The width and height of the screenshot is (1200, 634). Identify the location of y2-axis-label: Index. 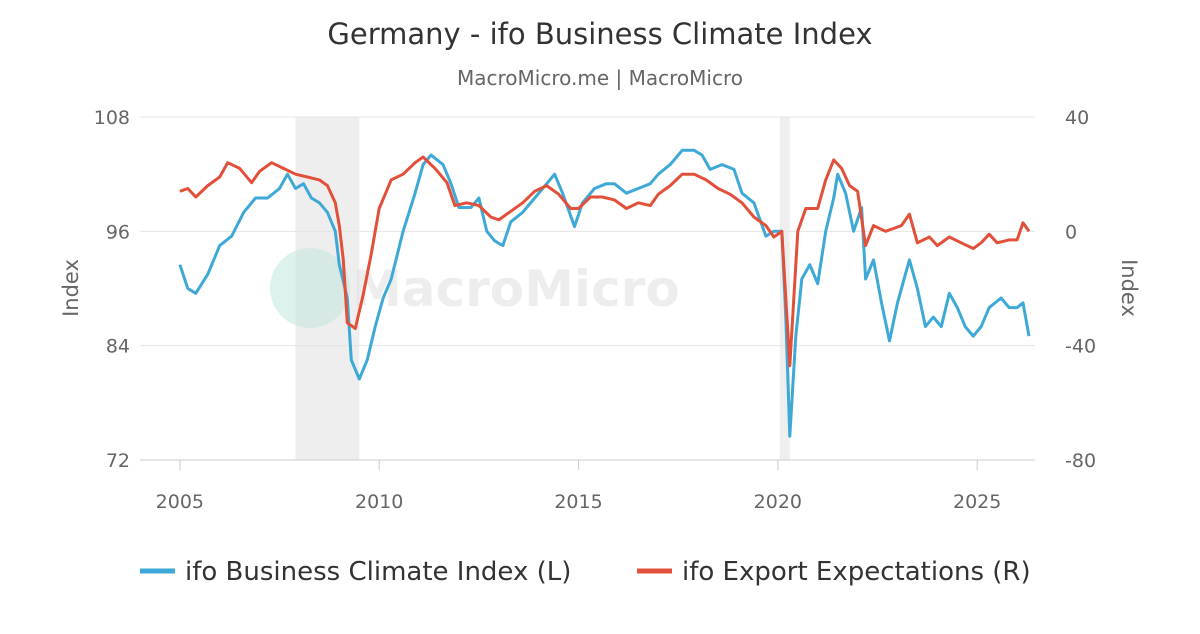
(1129, 288).